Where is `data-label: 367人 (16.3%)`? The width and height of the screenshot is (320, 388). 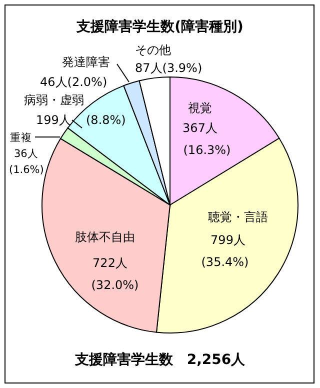 data-label: 367人 (16.3%) is located at coordinates (206, 139).